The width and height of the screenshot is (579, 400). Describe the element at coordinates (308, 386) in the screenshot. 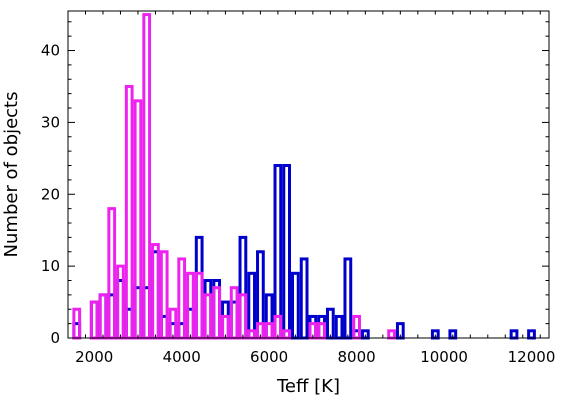

I see `x-axis-label: Teff [K]` at that location.